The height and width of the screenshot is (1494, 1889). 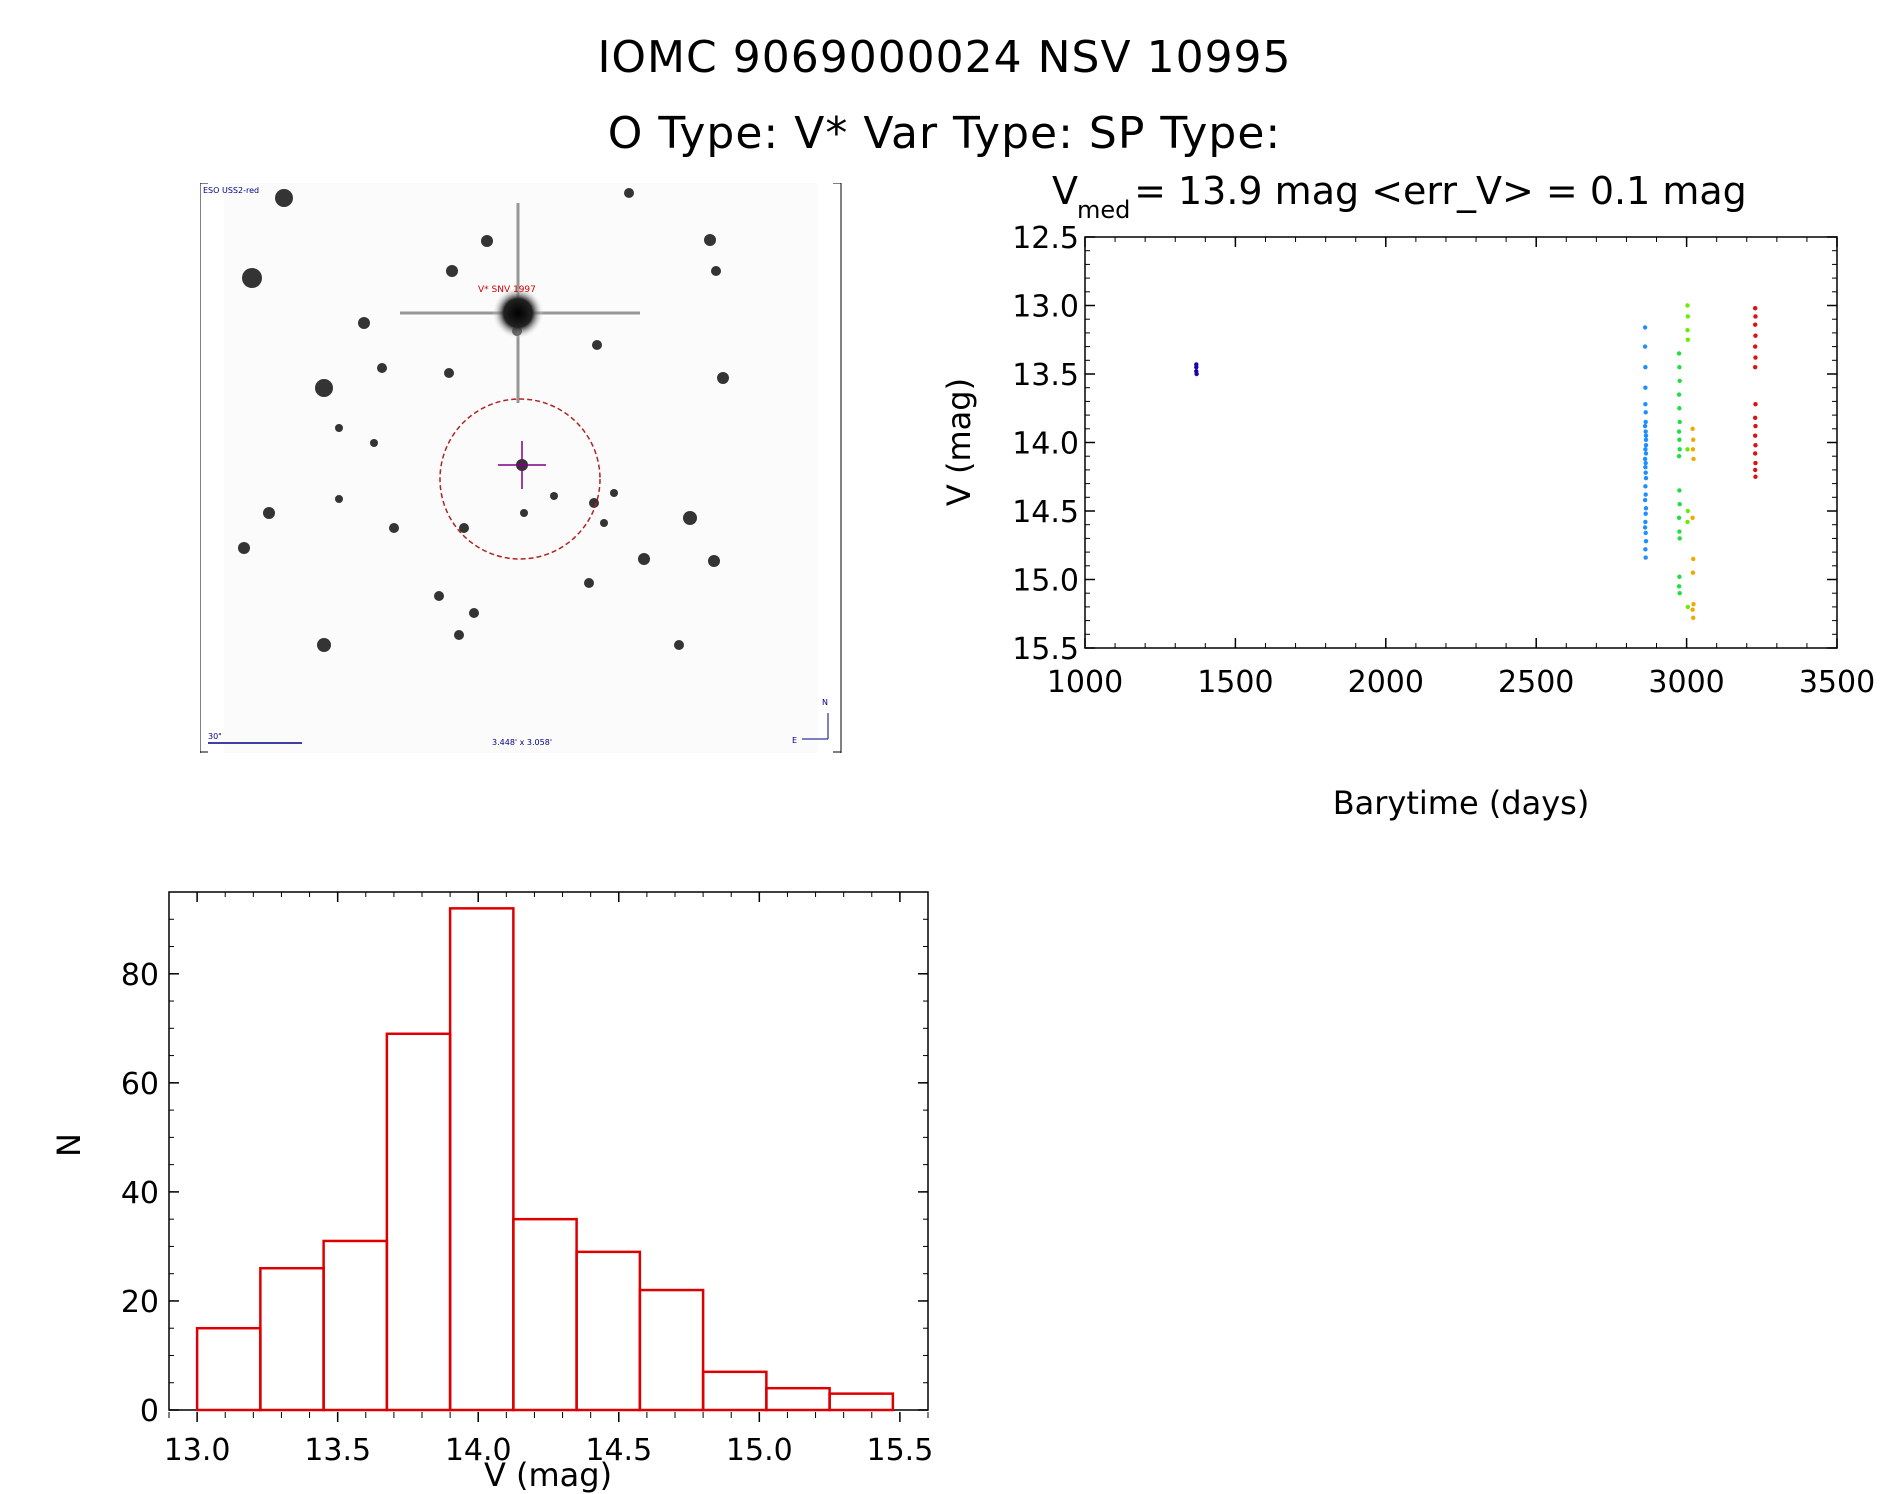 What do you see at coordinates (944, 57) in the screenshot?
I see `page-title: IOMC 9069000024 NSV 10995` at bounding box center [944, 57].